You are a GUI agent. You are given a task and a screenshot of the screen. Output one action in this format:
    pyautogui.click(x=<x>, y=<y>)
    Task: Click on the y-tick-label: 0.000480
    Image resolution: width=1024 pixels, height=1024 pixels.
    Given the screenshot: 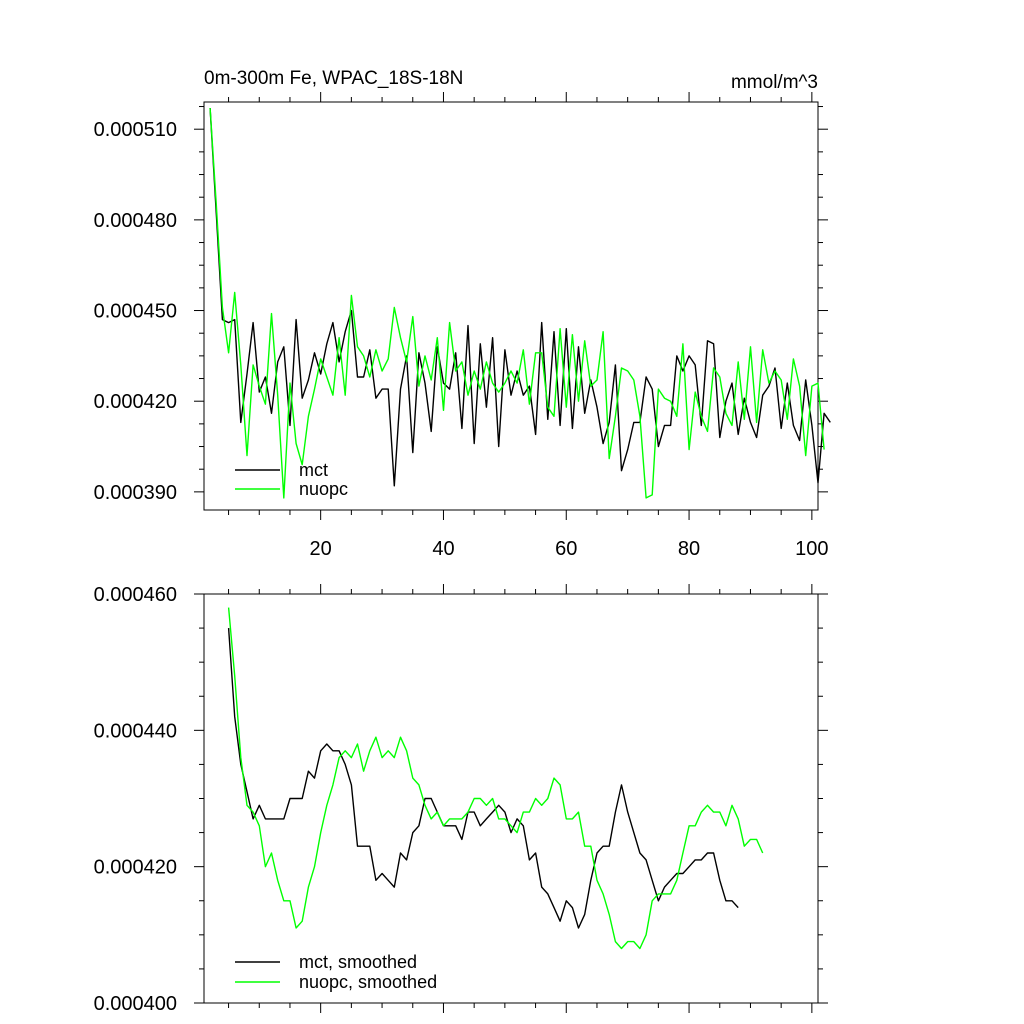 What is the action you would take?
    pyautogui.click(x=135, y=221)
    